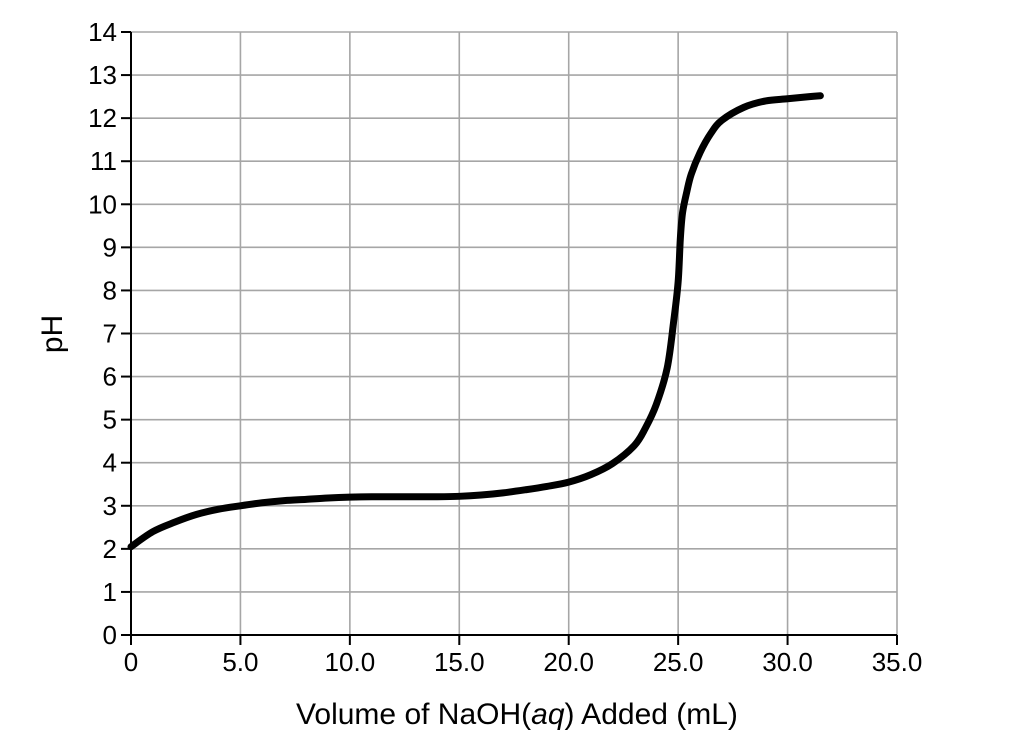 Image resolution: width=1024 pixels, height=743 pixels. I want to click on y-tick-label: 10, so click(102, 204).